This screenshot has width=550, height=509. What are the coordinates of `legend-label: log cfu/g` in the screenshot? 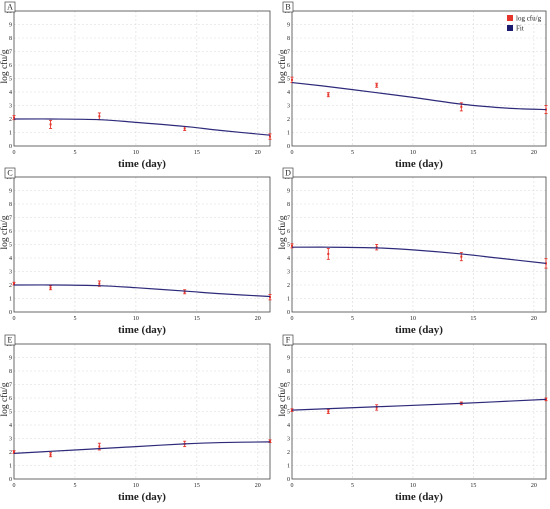 It's located at (529, 19).